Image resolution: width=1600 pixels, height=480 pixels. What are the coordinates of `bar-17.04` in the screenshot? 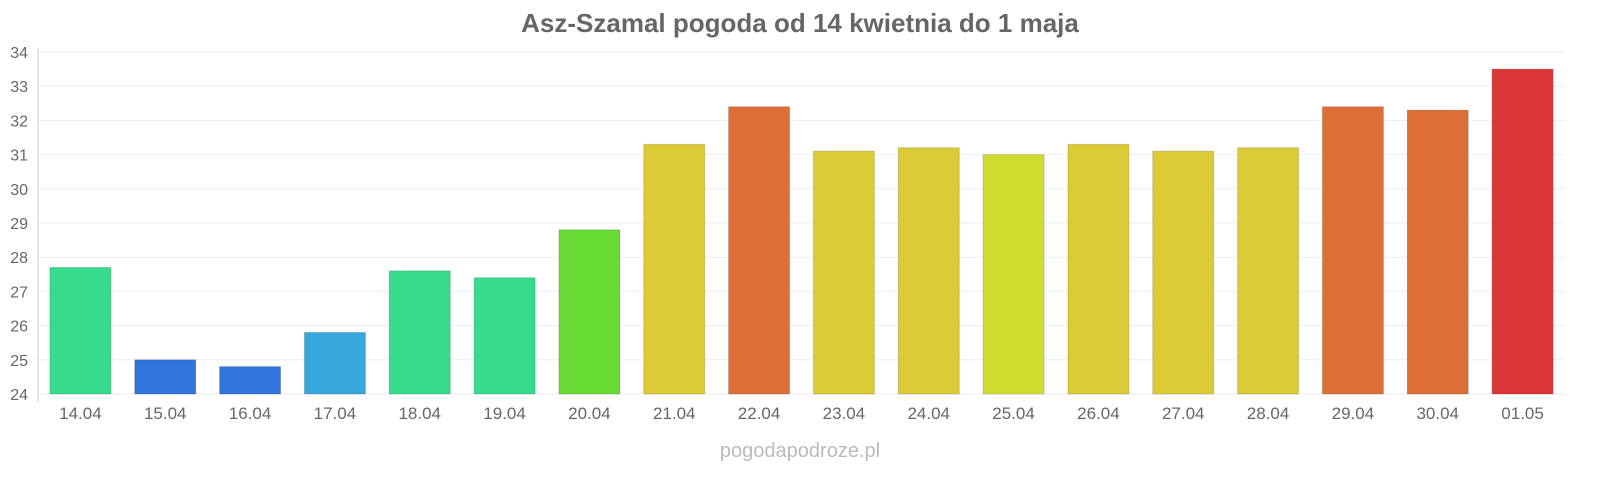 It's located at (334, 363).